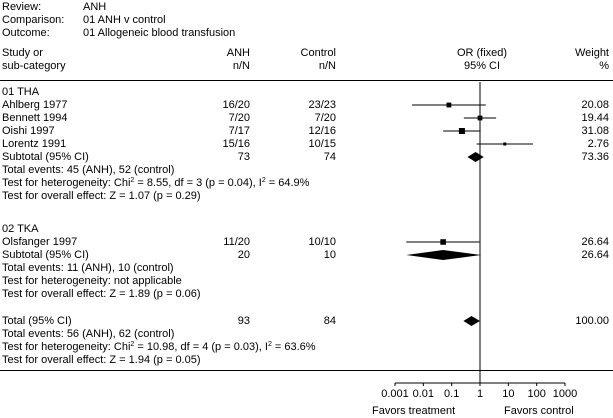 Image resolution: width=613 pixels, height=418 pixels. Describe the element at coordinates (539, 411) in the screenshot. I see `favors-control-label: Favors control` at that location.